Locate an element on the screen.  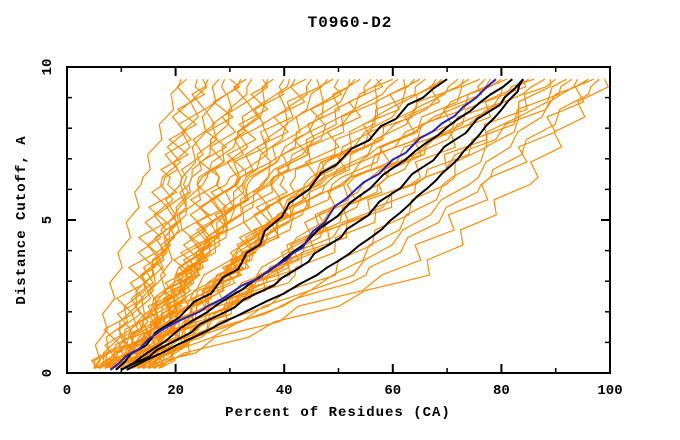
chart-title: T0960-D2 is located at coordinates (350, 23).